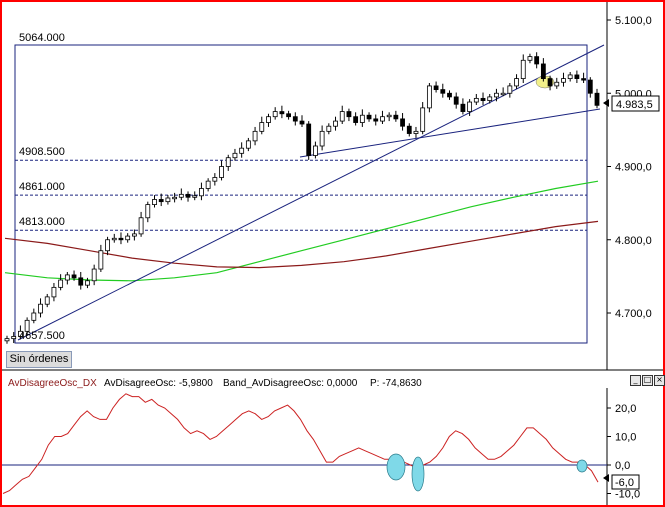  I want to click on osc-tick-label: 20,0, so click(625, 409).